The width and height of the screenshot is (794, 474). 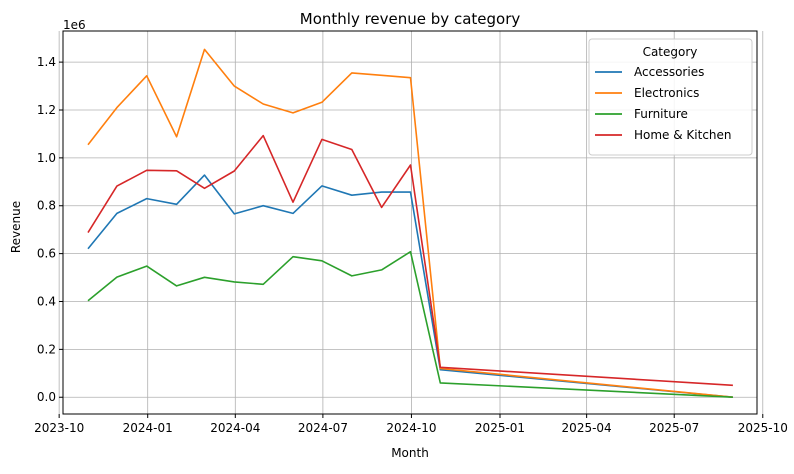 I want to click on y-tick-label: 0.0, so click(x=46, y=397).